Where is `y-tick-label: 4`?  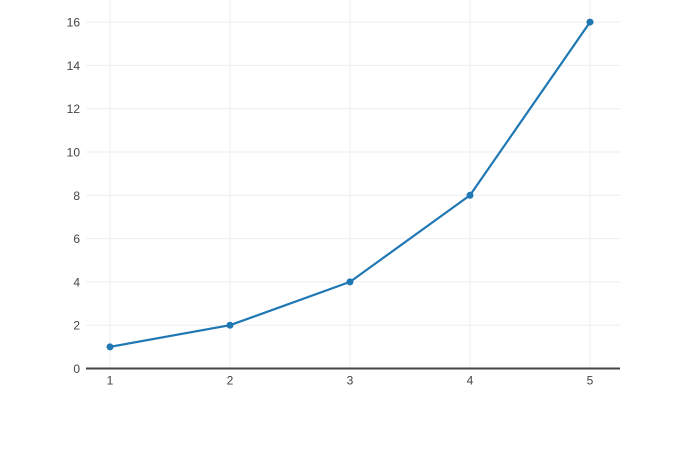
y-tick-label: 4 is located at coordinates (76, 282).